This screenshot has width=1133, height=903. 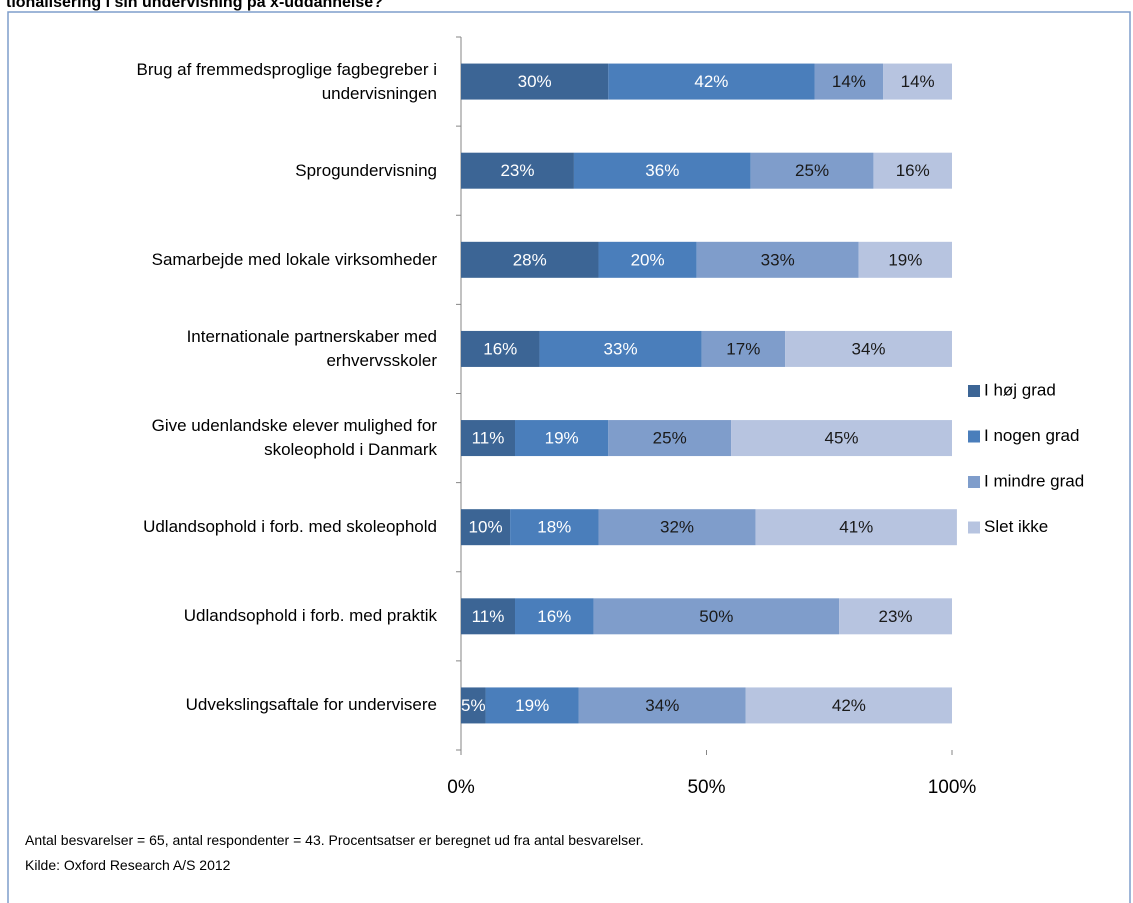 I want to click on data-label: 30%, so click(x=535, y=81).